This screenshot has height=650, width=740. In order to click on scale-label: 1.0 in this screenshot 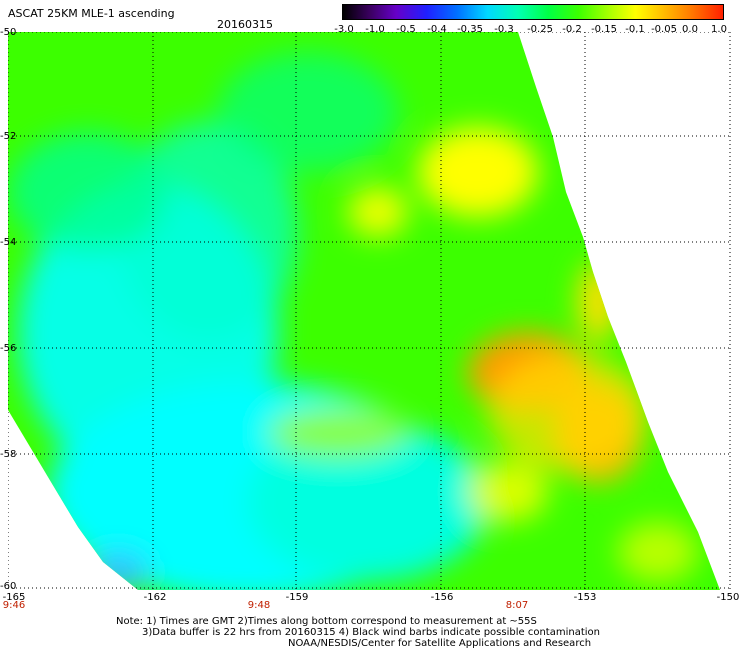, I will do `click(719, 29)`.